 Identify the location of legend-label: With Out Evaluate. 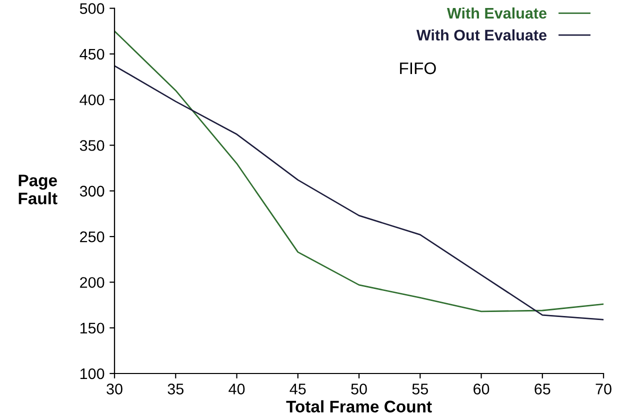
(481, 35).